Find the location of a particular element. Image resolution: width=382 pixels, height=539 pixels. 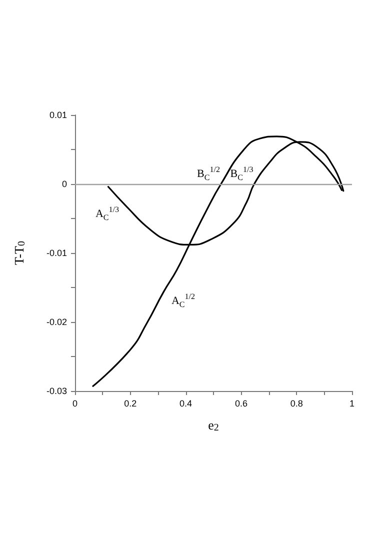

x-tick-label: 0.4 is located at coordinates (186, 403).